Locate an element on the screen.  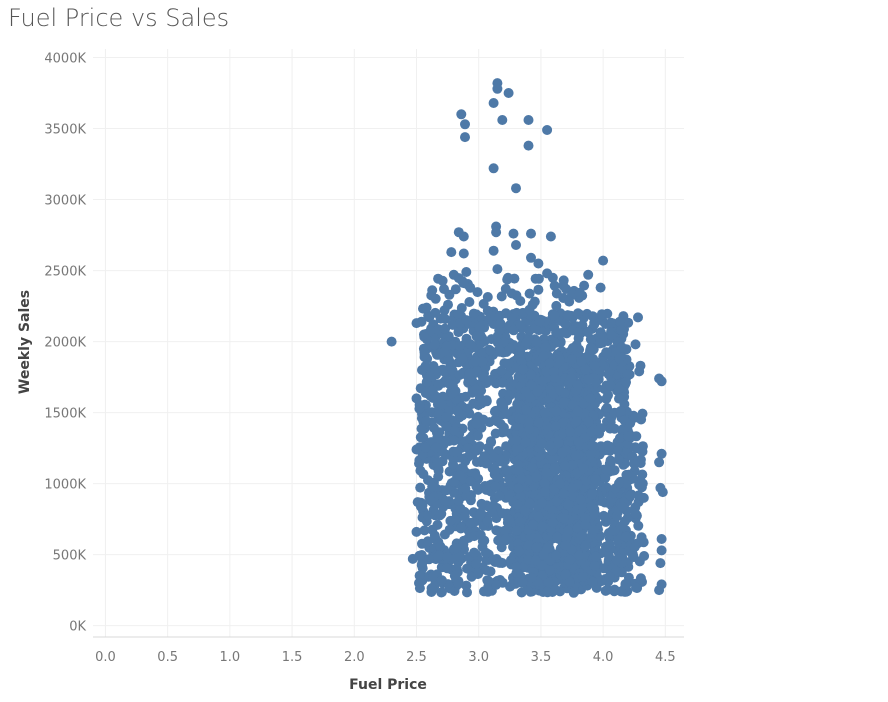
x-tick-label: 3.0 is located at coordinates (478, 657).